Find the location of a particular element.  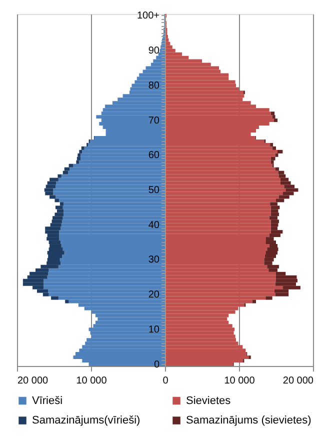

y-tick-label: 80 is located at coordinates (154, 86).